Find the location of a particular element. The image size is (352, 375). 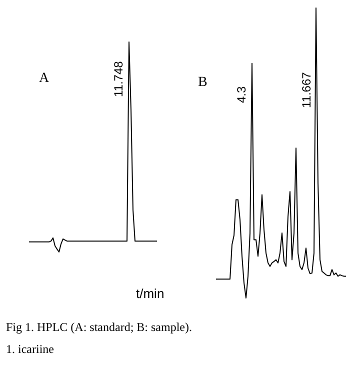

text: B is located at coordinates (203, 82).